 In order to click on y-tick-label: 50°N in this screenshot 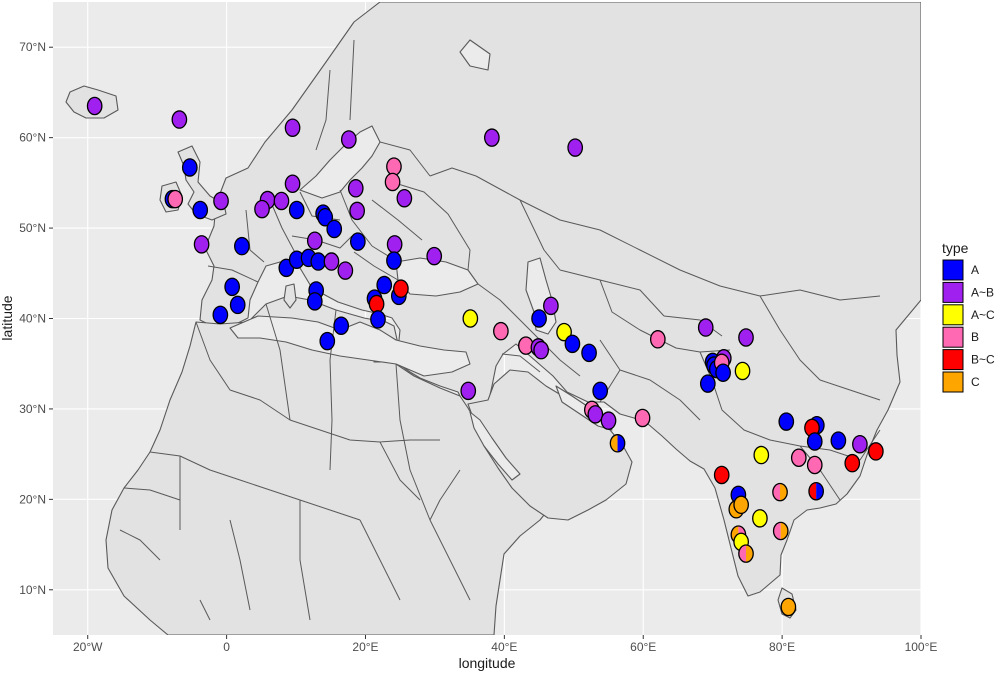, I will do `click(32, 228)`.